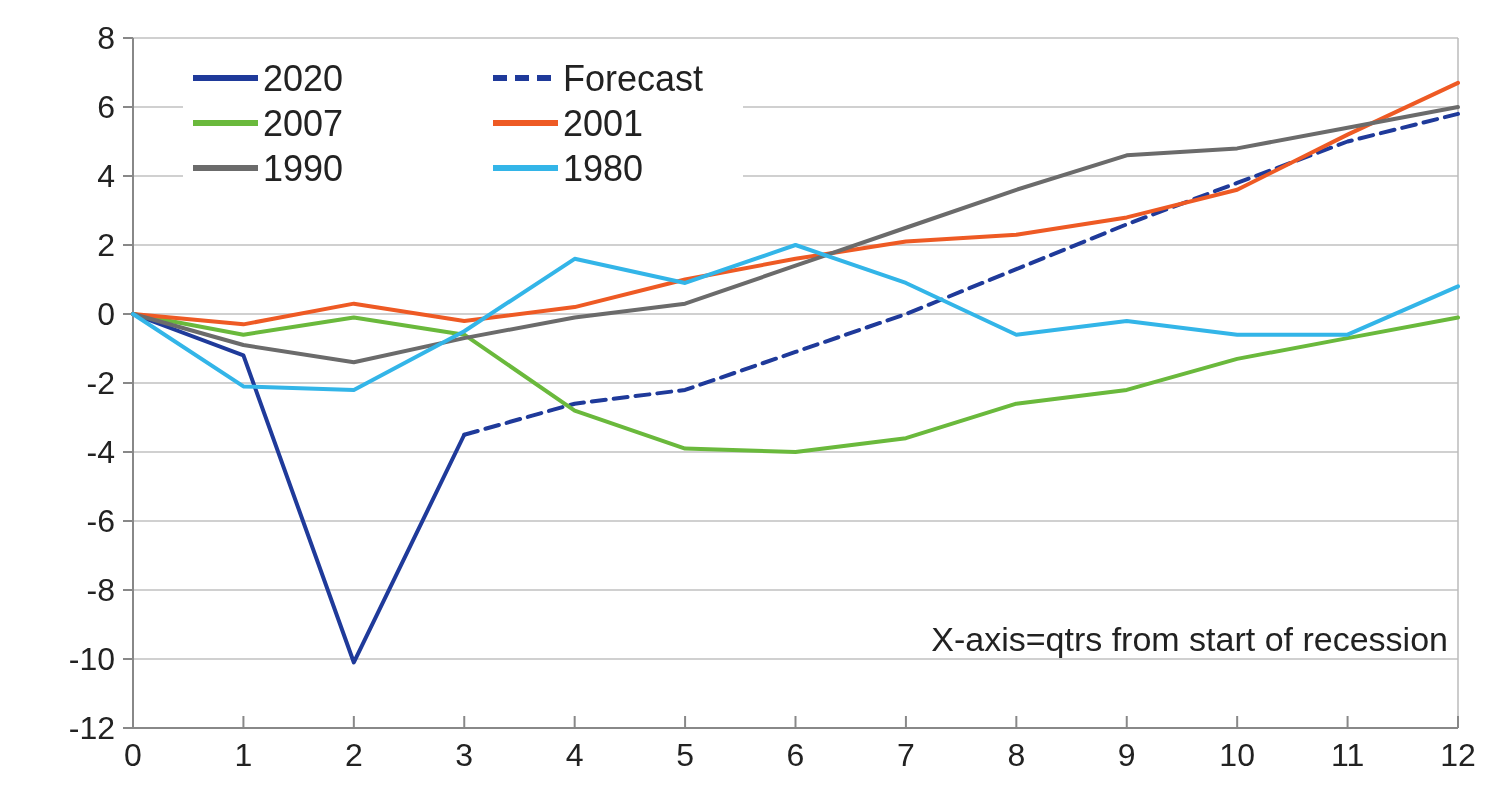 Image resolution: width=1499 pixels, height=791 pixels. Describe the element at coordinates (1016, 755) in the screenshot. I see `x-tick-label: 8` at that location.